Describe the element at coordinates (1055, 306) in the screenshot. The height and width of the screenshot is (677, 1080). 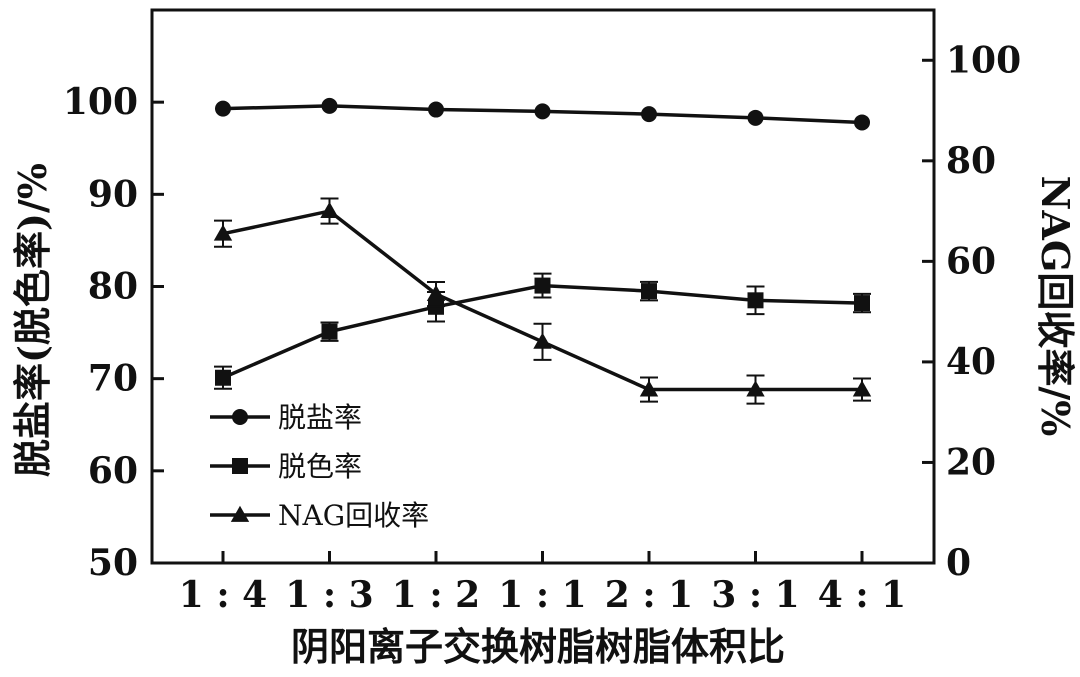
I see `y-axis-title-right: NAG回收率/%` at that location.